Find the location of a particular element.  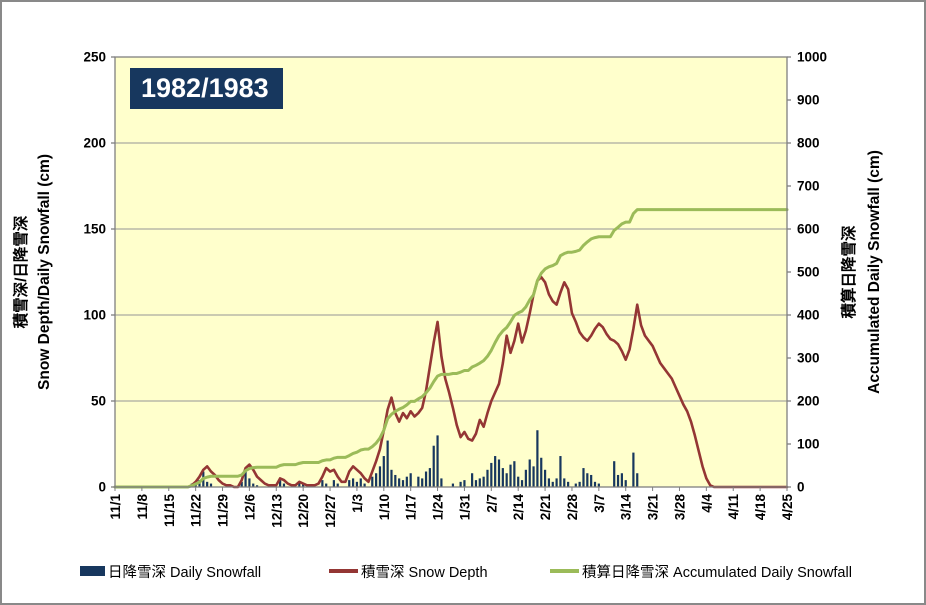

svg-text: 150 is located at coordinates (94, 229).